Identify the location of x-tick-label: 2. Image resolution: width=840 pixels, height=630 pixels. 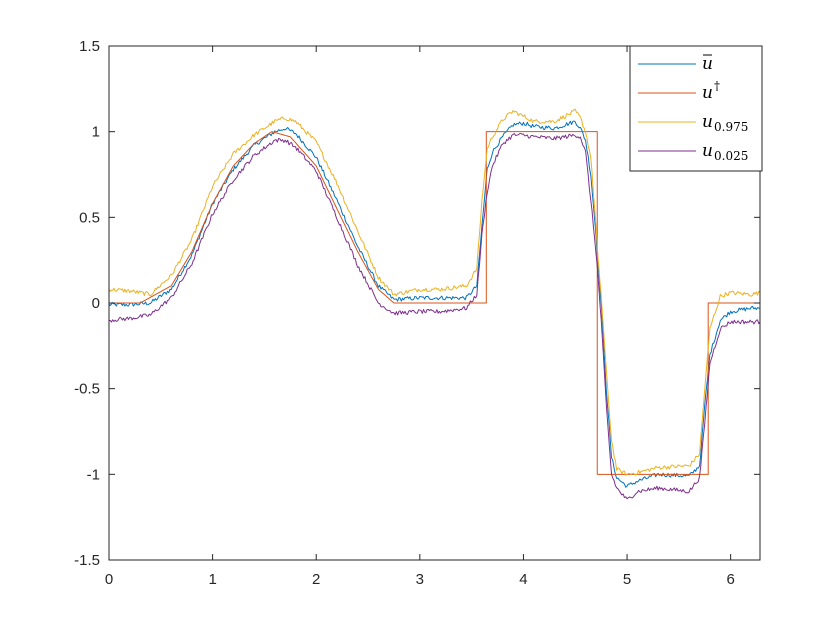
(316, 579).